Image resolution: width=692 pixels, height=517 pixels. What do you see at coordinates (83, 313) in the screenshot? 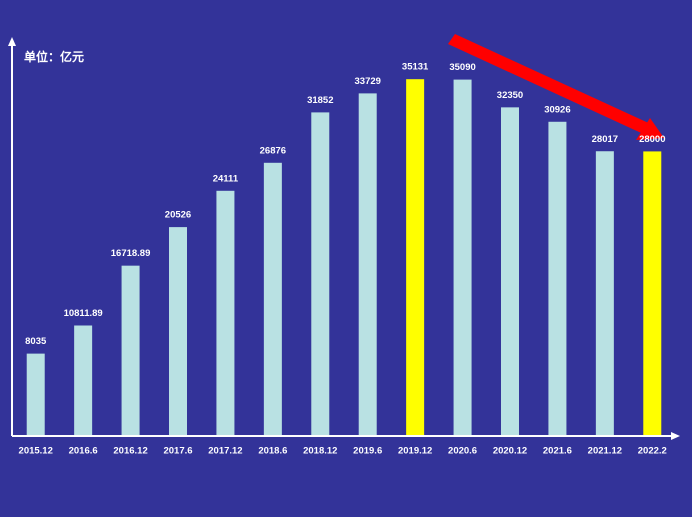
I see `value-label: 10811.89` at bounding box center [83, 313].